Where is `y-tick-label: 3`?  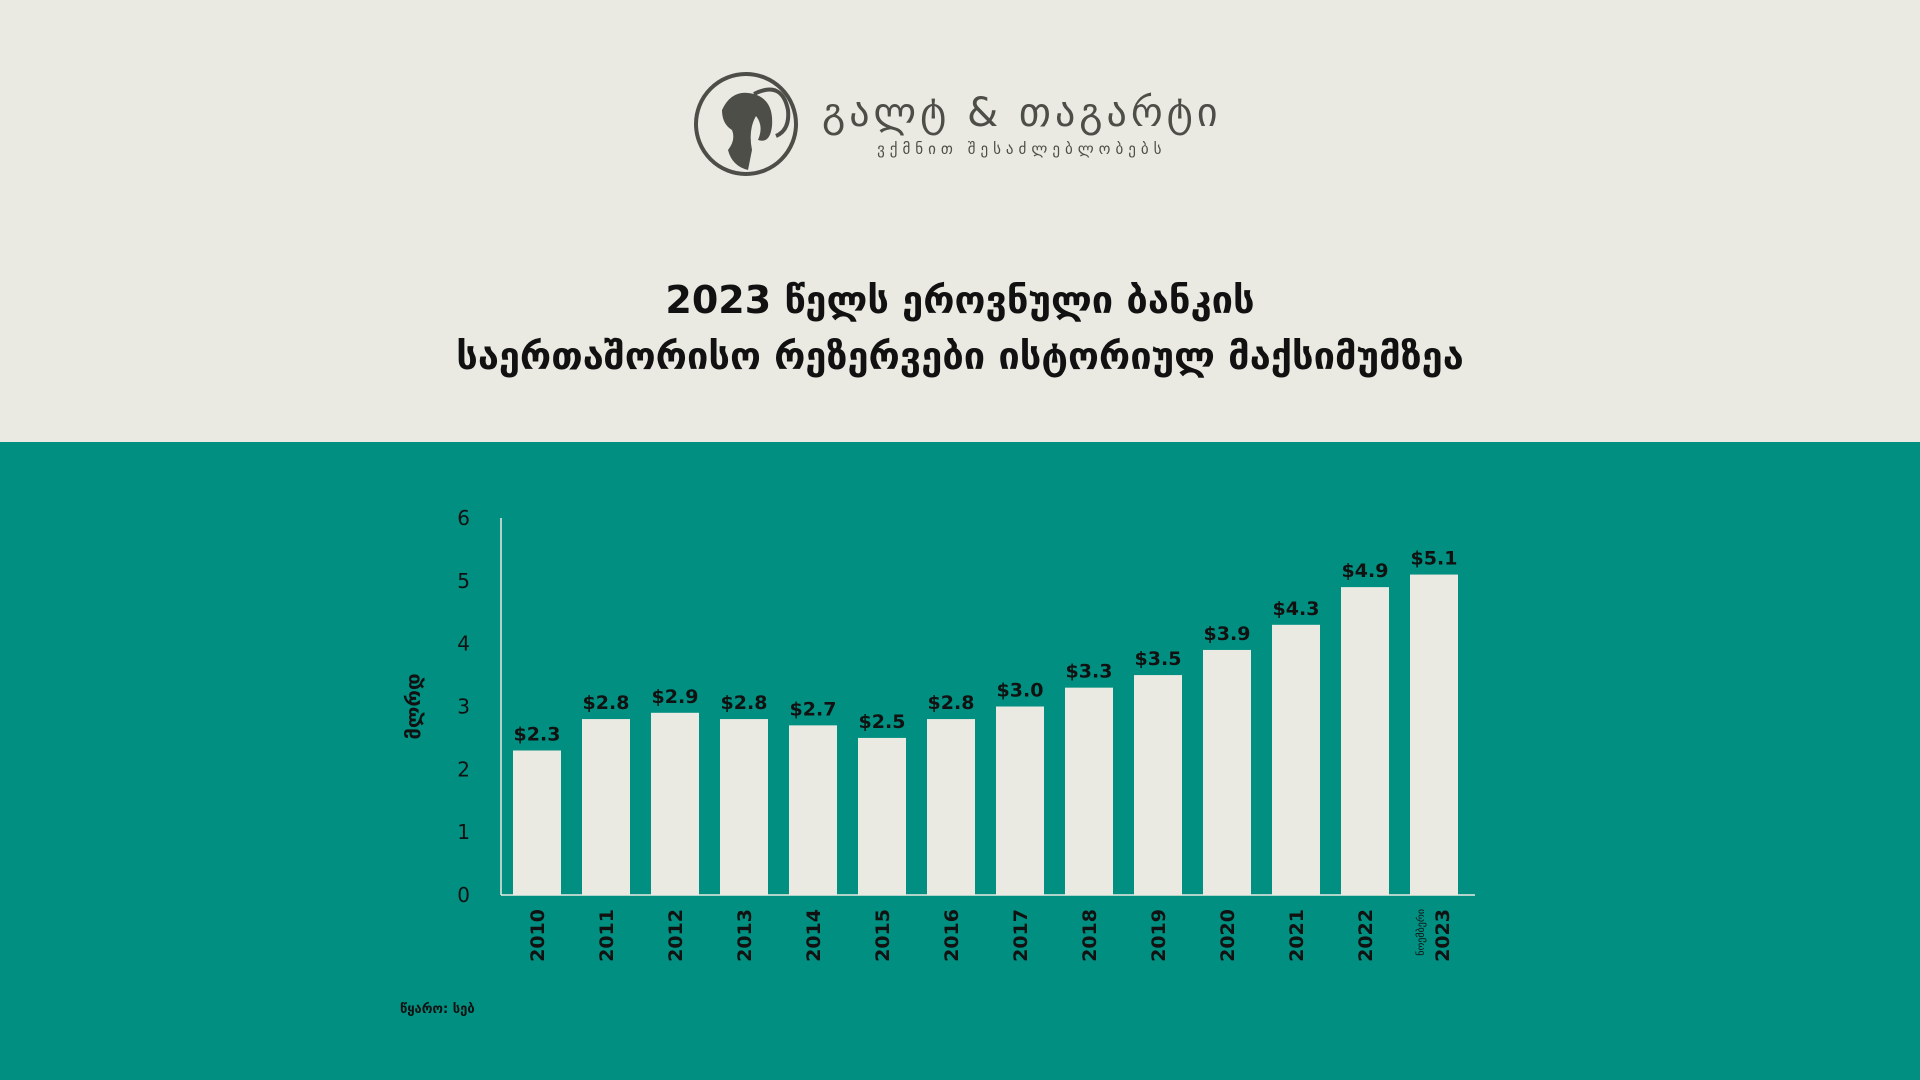 y-tick-label: 3 is located at coordinates (463, 707).